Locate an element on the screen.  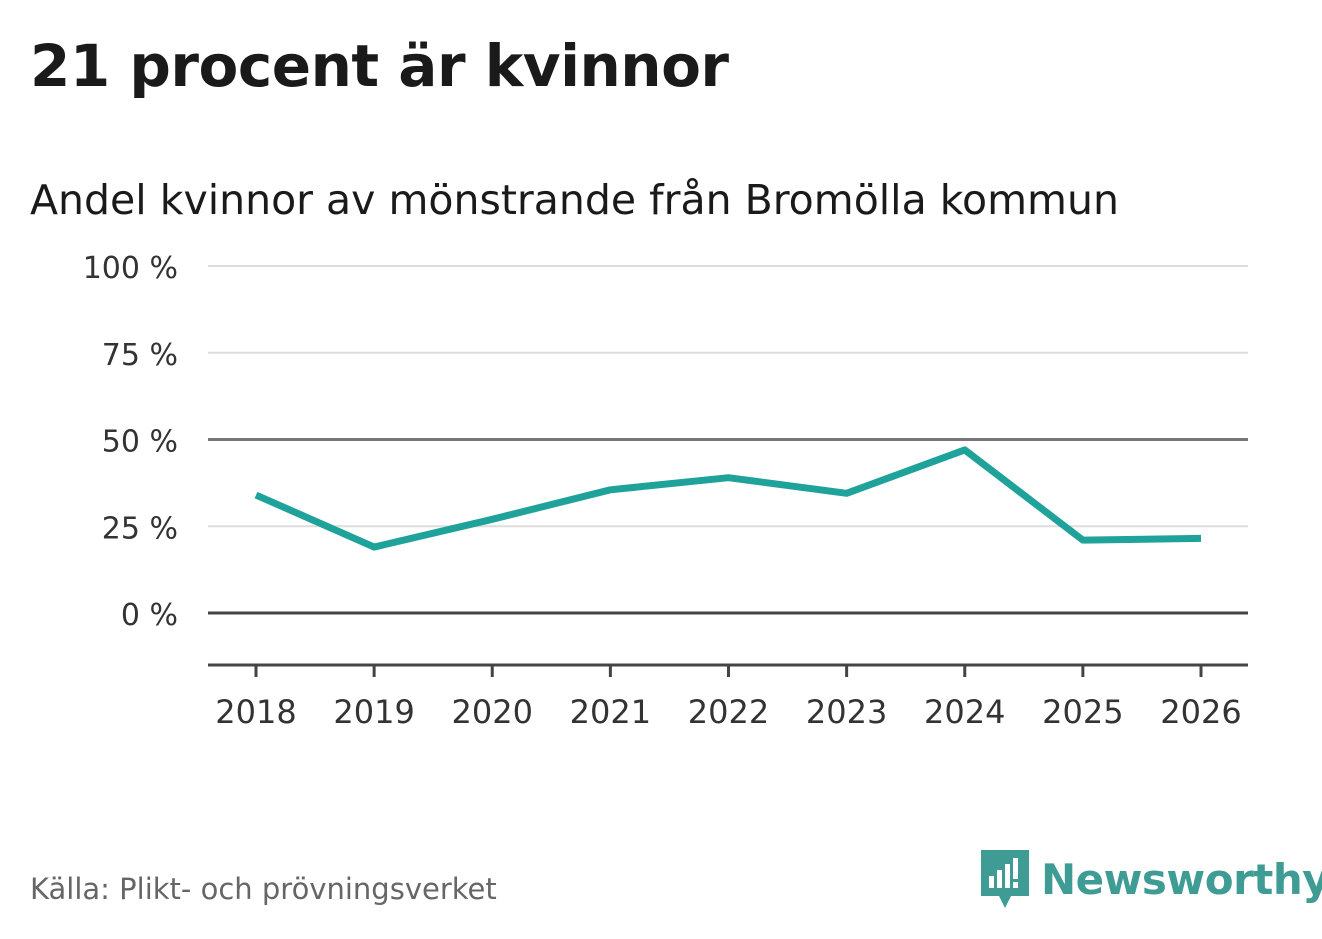
x-tick-label: 2021 is located at coordinates (610, 712).